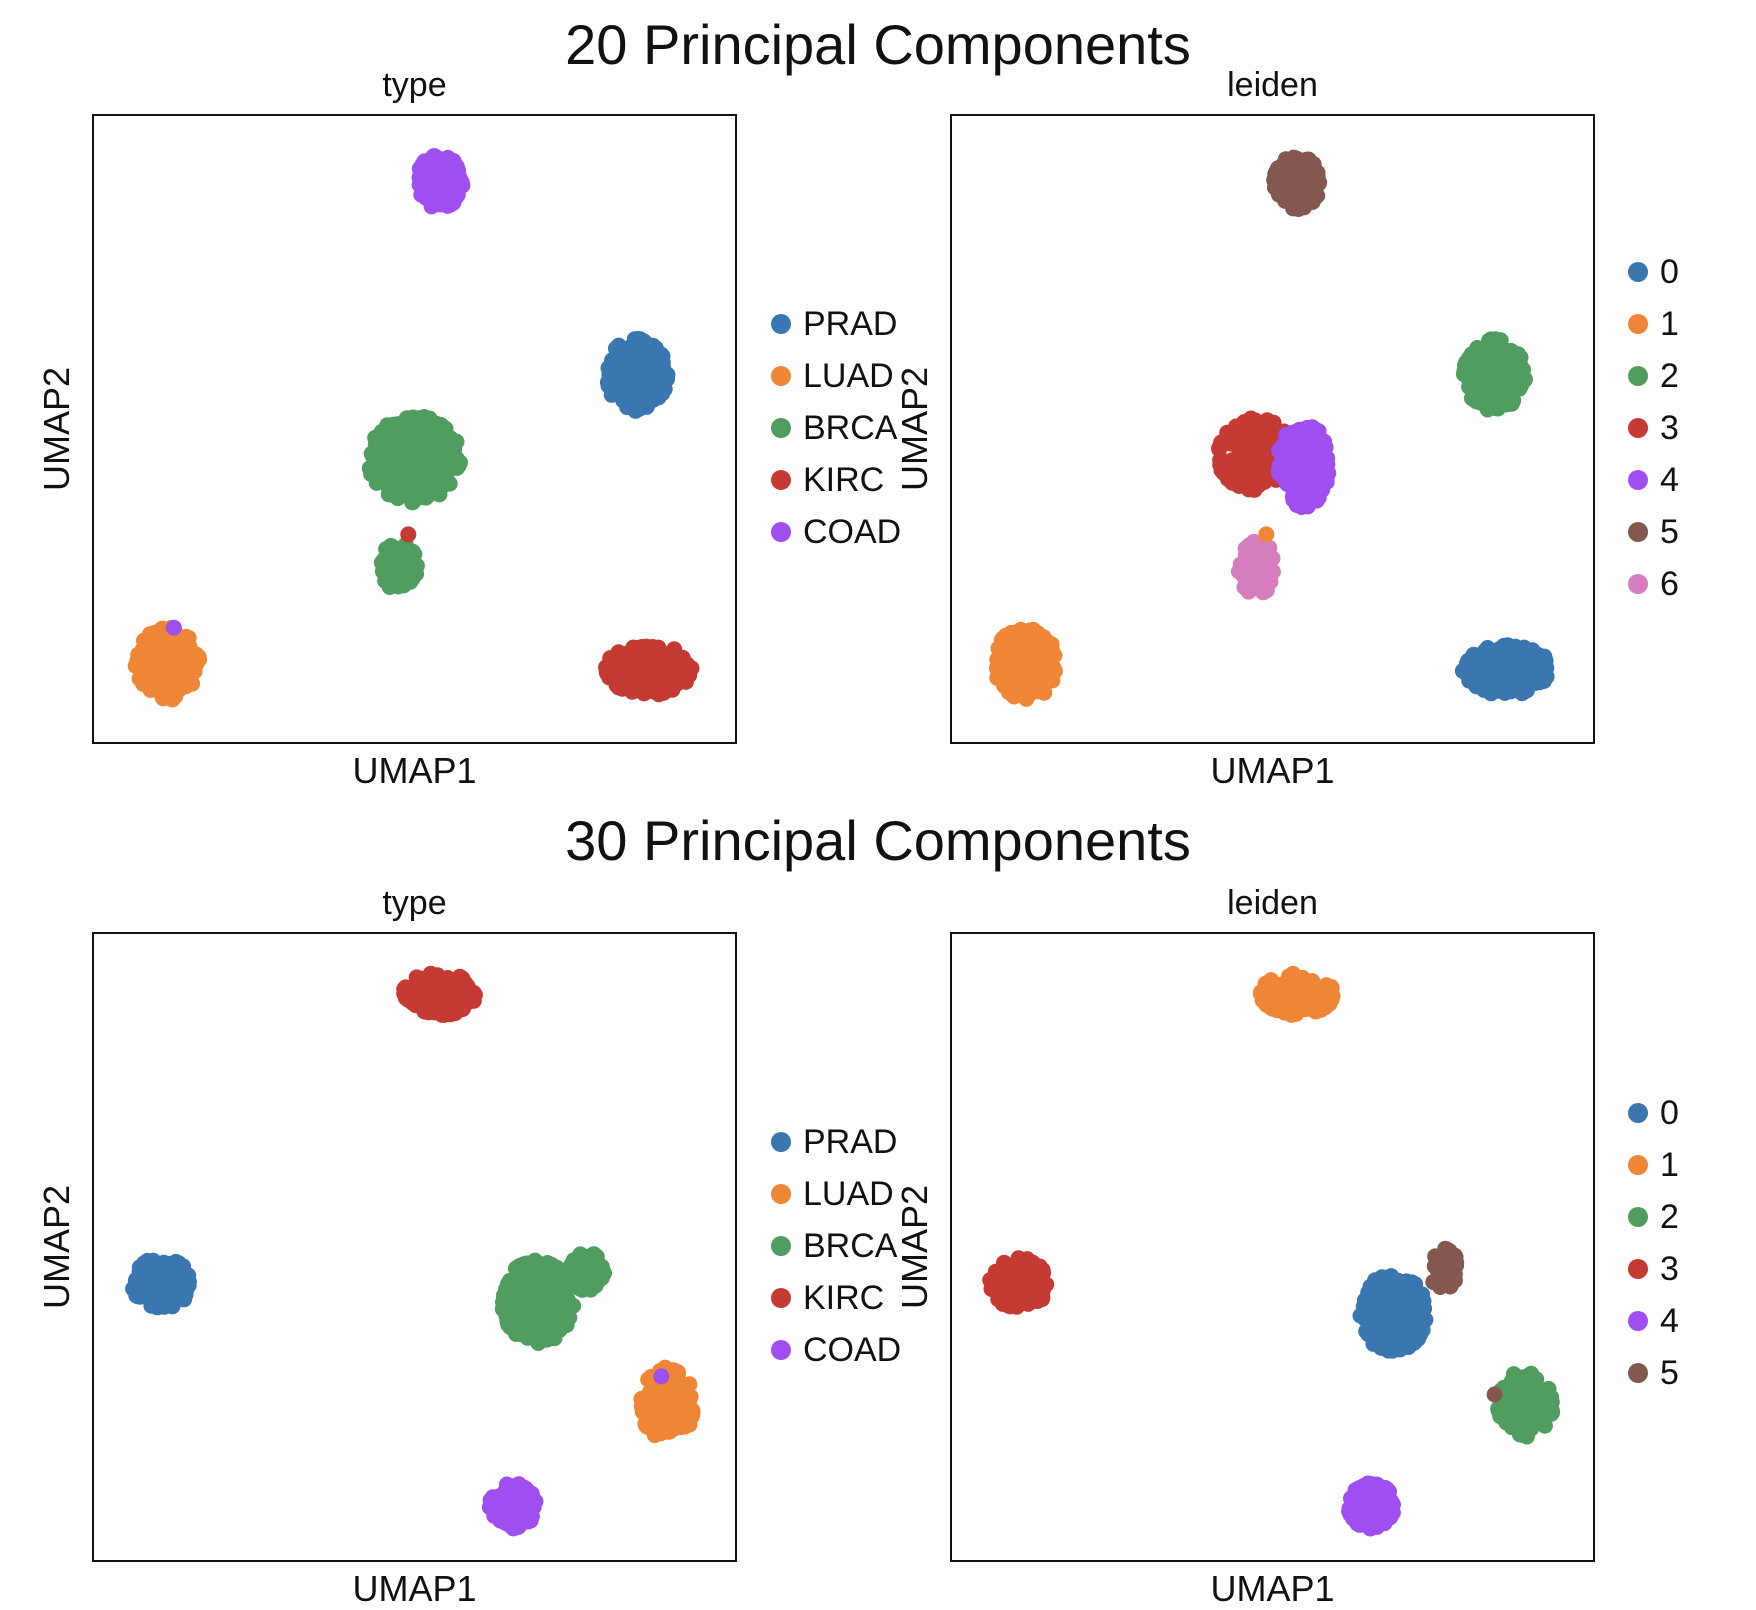 The height and width of the screenshot is (1610, 1756). I want to click on legend-item-4: 4, so click(1653, 1321).